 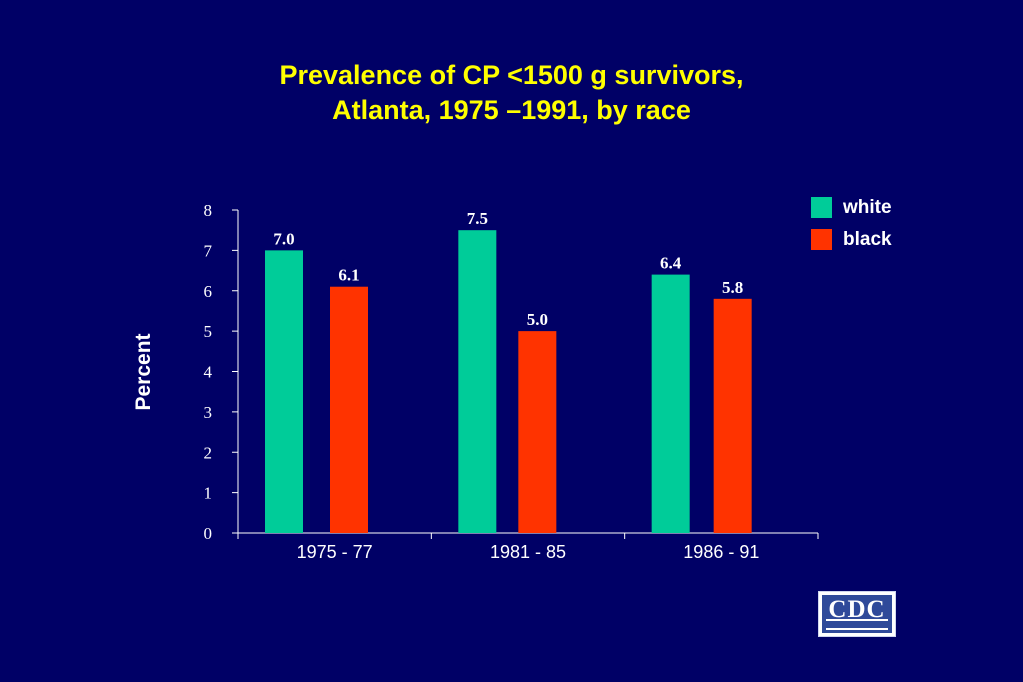 I want to click on y-tick-label: 6, so click(x=208, y=291).